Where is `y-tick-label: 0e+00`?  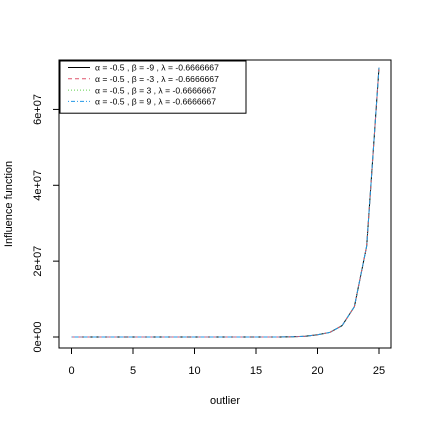
y-tick-label: 0e+00 is located at coordinates (38, 337).